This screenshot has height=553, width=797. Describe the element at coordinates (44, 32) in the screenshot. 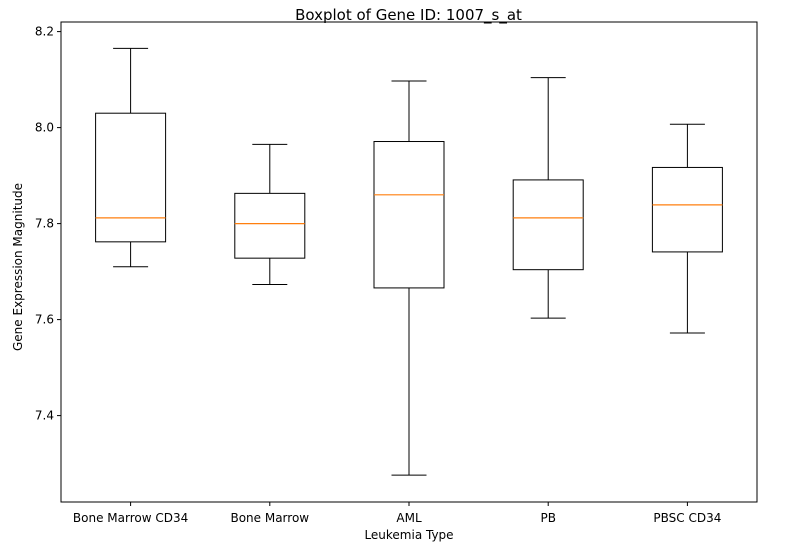

I see `y-tick-label: 8.2` at that location.